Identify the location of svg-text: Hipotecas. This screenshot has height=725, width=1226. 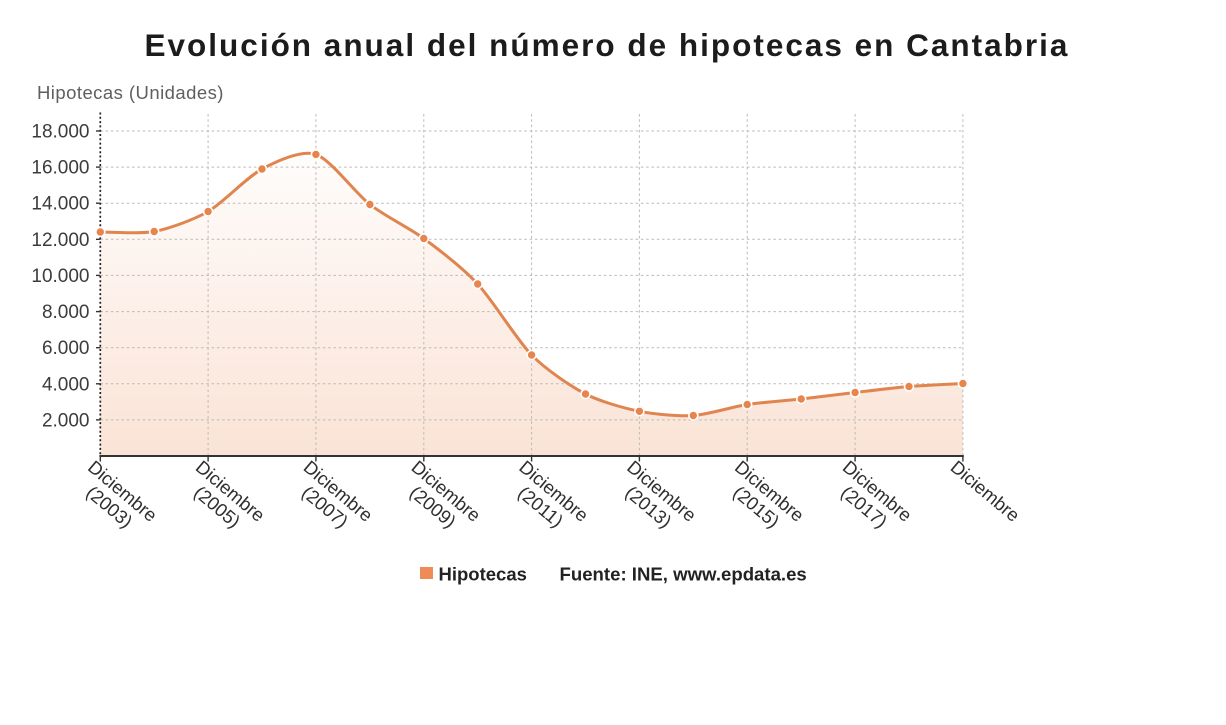
(483, 574).